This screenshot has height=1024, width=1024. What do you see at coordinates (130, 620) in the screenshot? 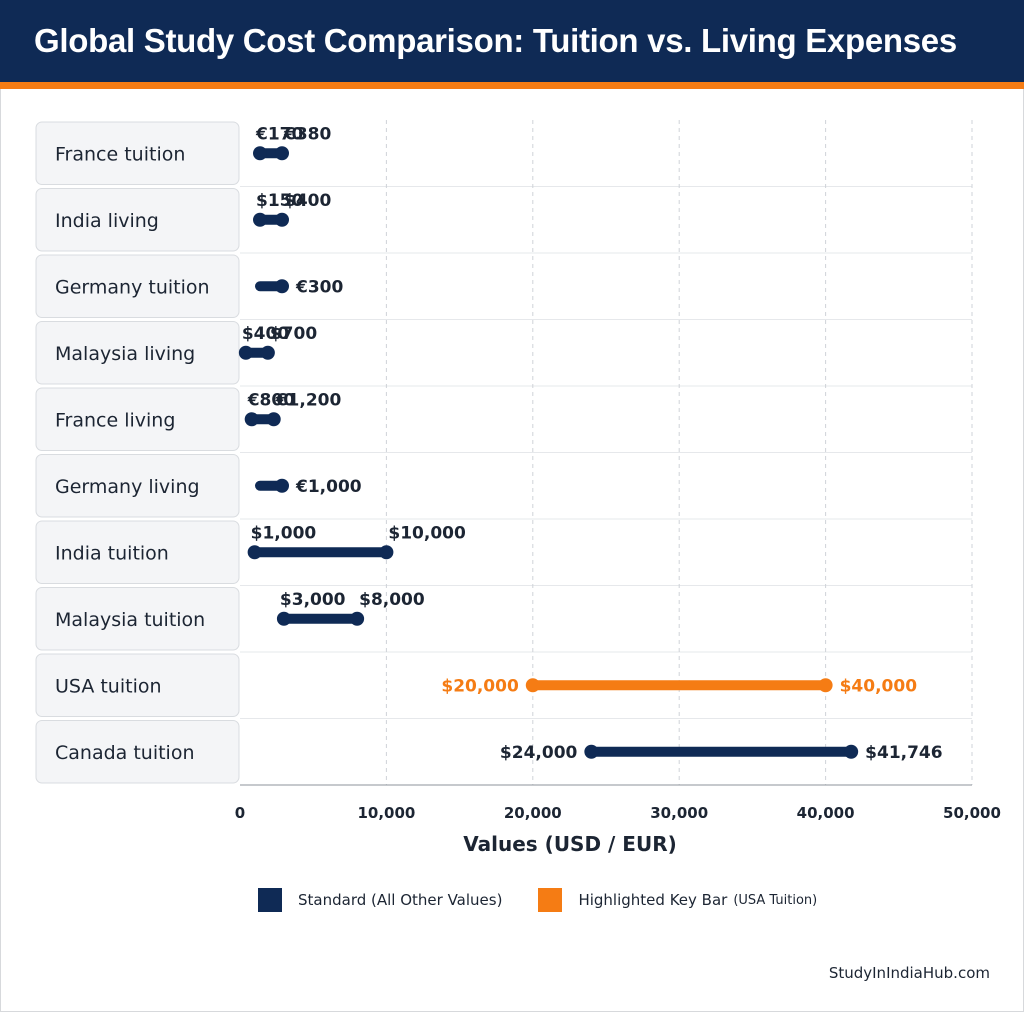
I see `category-label: Malaysia tuition` at bounding box center [130, 620].